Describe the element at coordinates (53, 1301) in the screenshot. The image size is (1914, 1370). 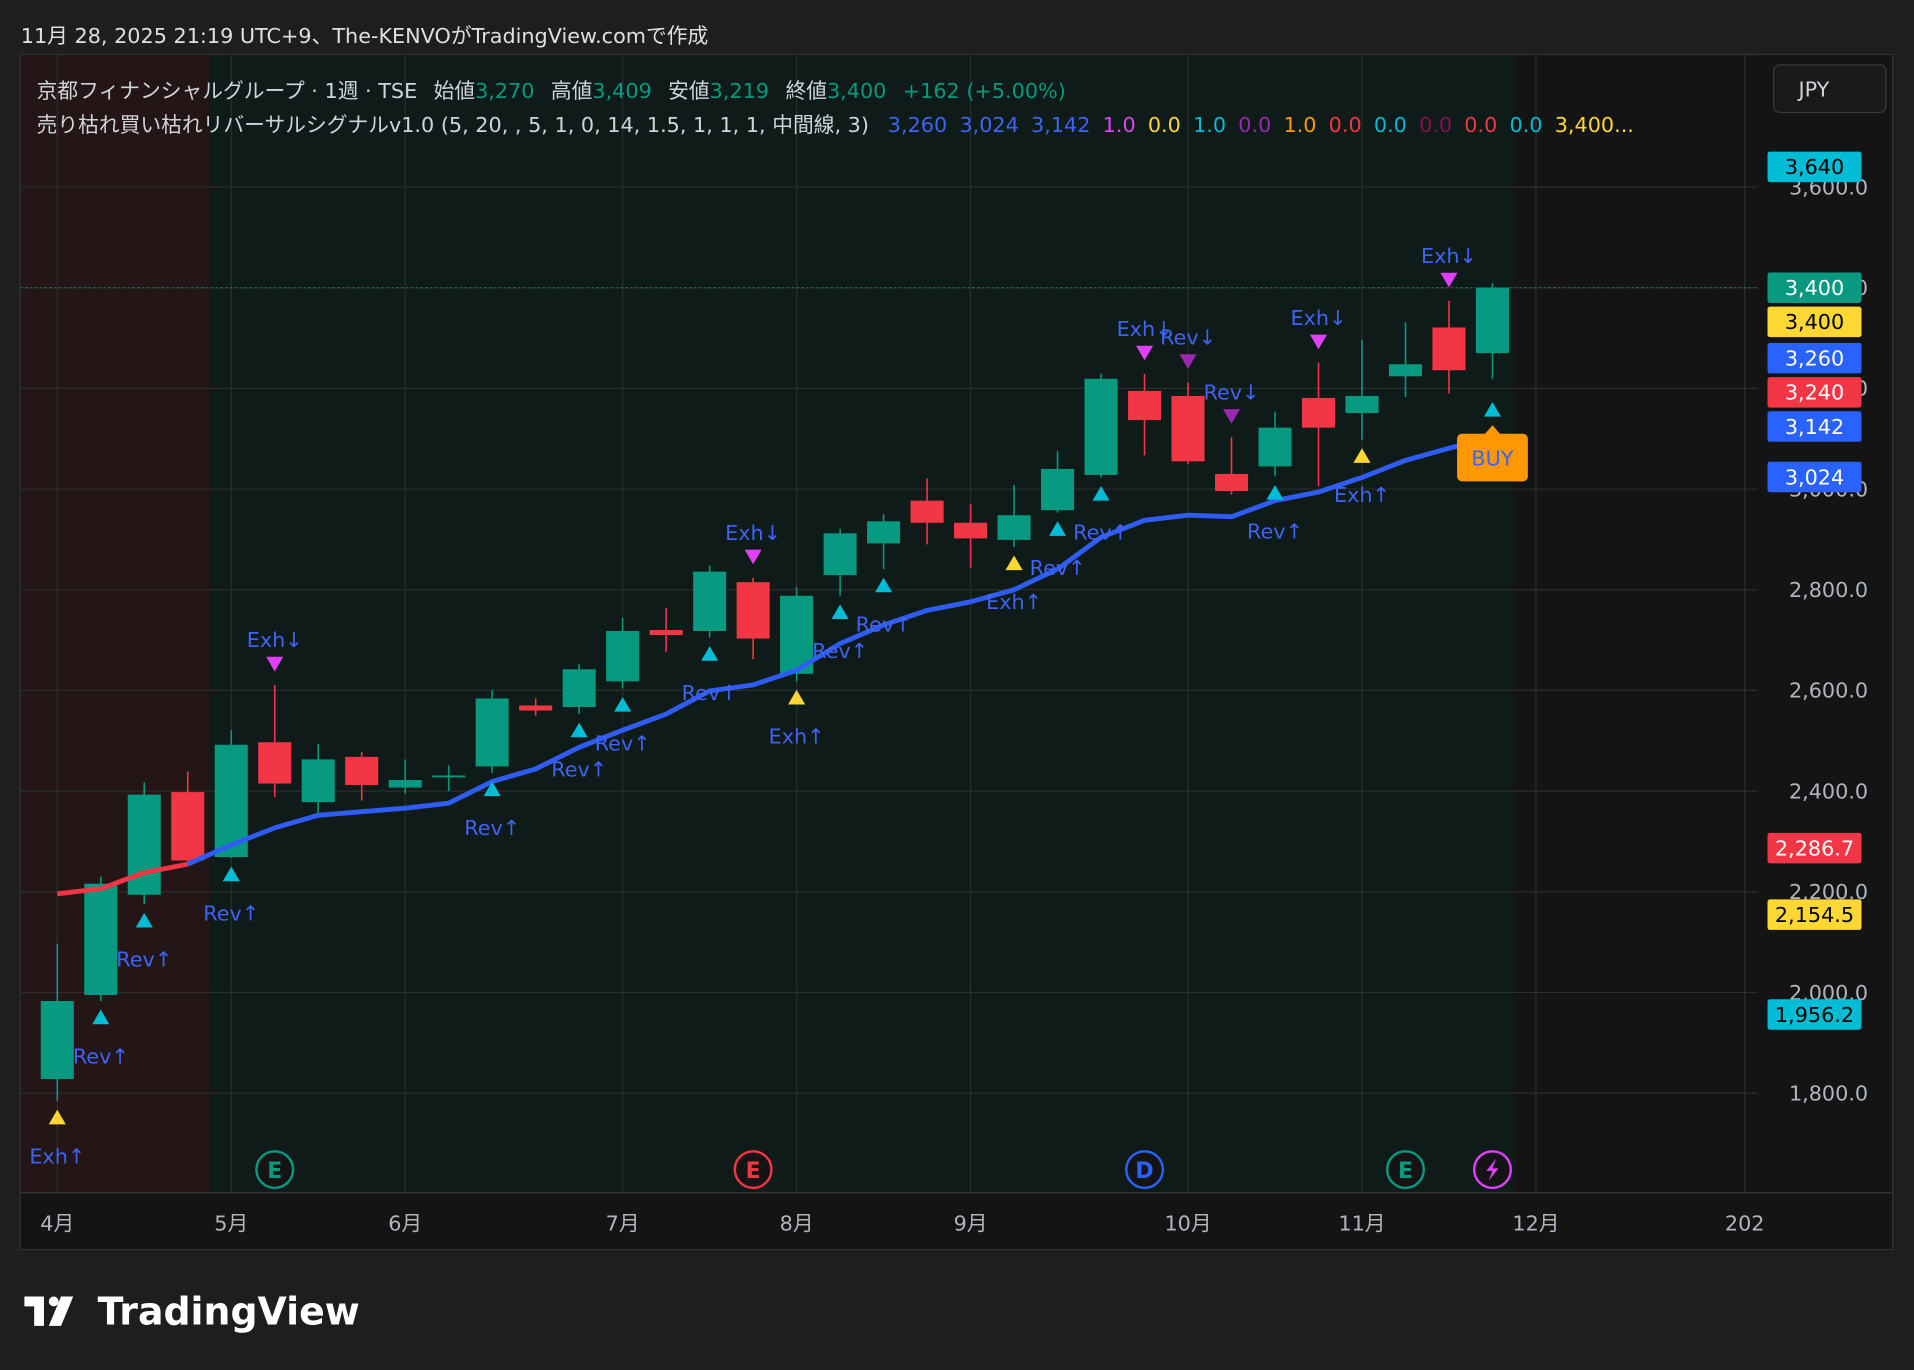
I see `logo-dot` at that location.